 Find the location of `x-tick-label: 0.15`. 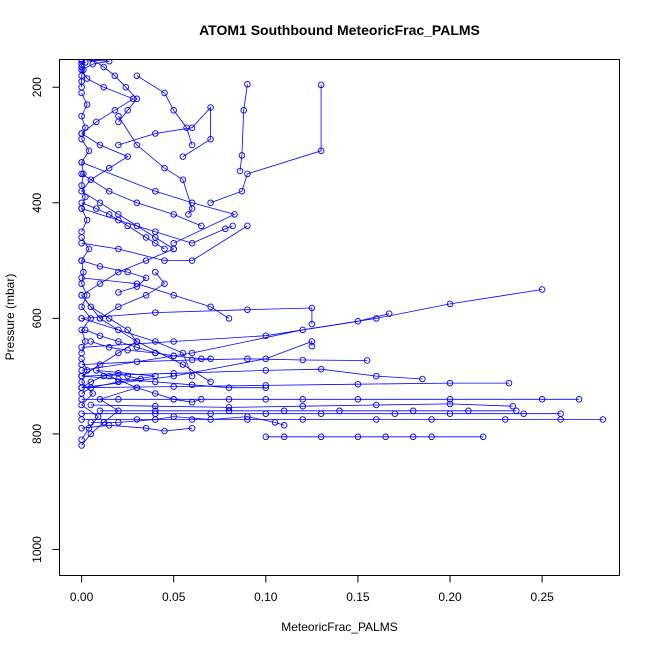

x-tick-label: 0.15 is located at coordinates (358, 597).